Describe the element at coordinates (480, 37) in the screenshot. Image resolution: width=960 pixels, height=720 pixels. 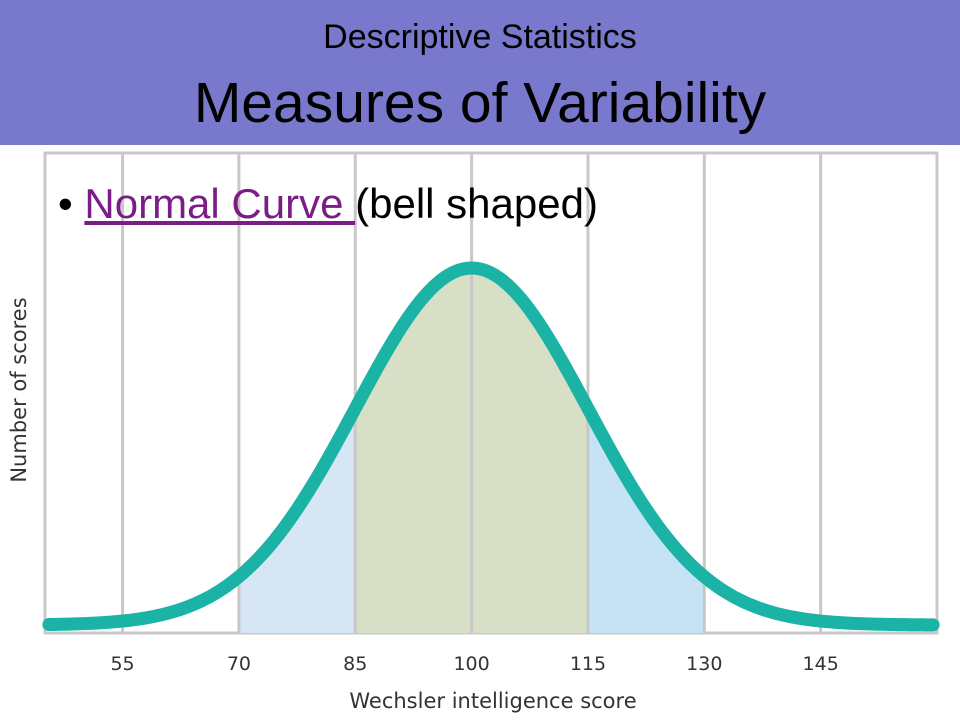
I see `slide-subtitle: Descriptive Statistics` at that location.